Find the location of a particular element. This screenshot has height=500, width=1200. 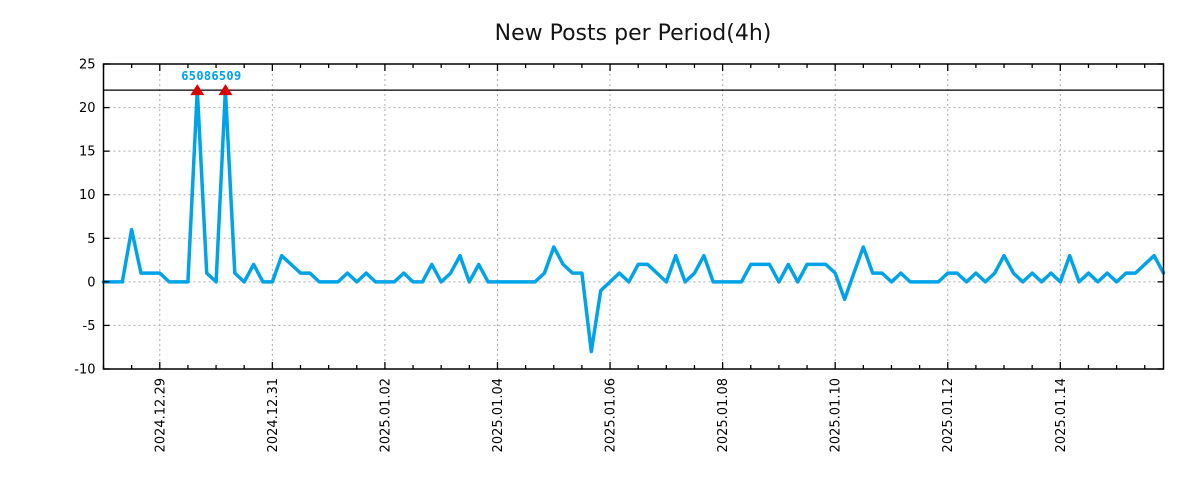

chart-title: New Posts per Period(4h) is located at coordinates (633, 33).